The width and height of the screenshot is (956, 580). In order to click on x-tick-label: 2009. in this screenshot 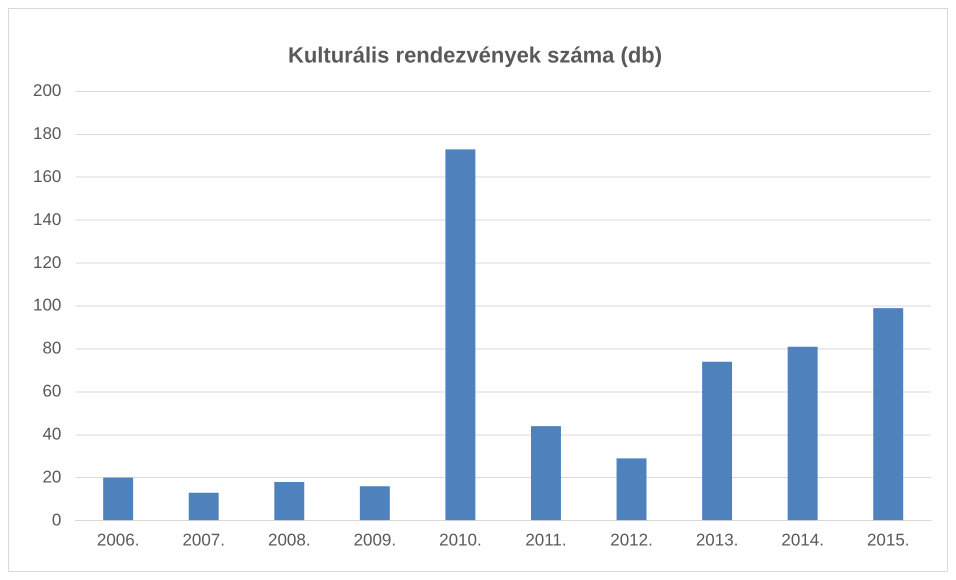, I will do `click(375, 540)`.